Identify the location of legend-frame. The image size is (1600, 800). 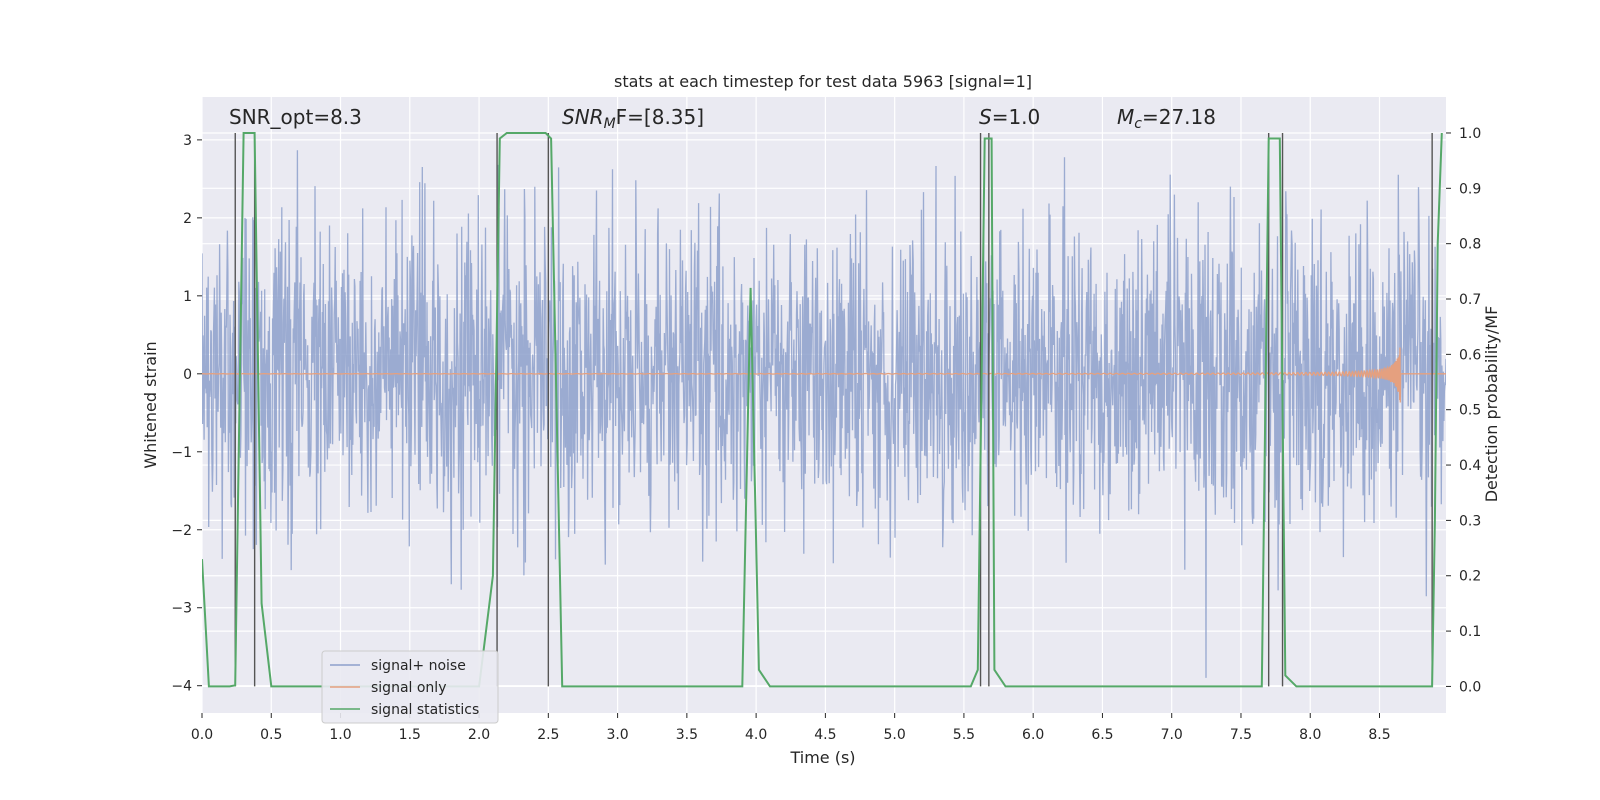
(410, 687).